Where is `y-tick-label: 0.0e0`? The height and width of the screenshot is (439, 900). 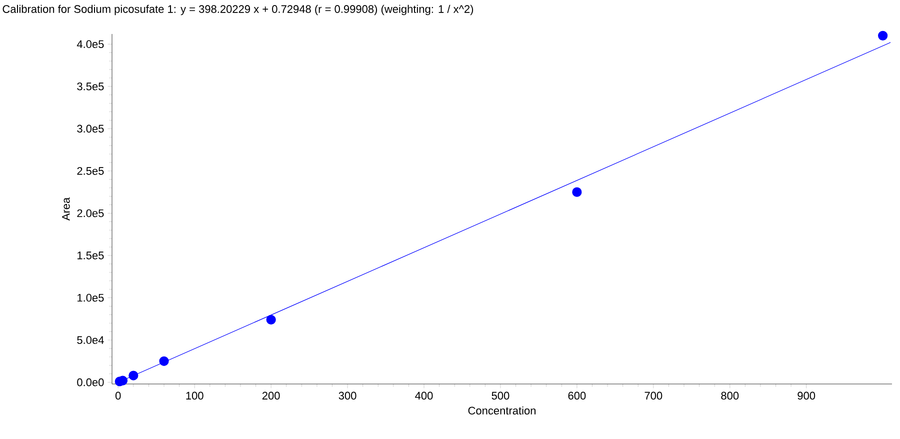
y-tick-label: 0.0e0 is located at coordinates (90, 382).